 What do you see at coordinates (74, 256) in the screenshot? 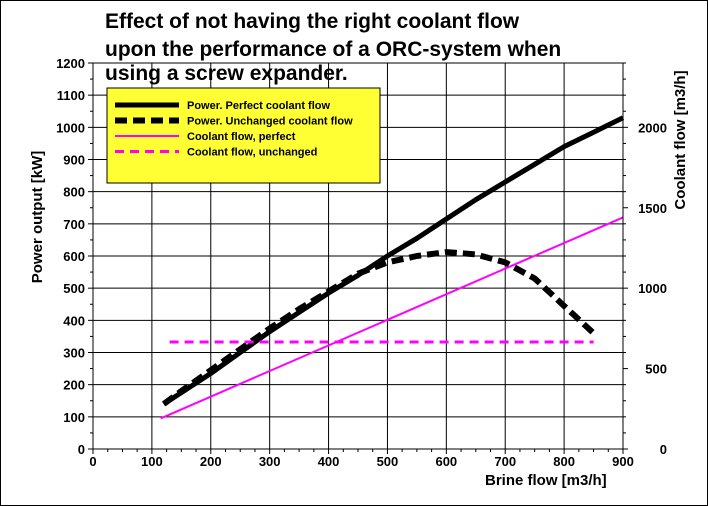
I see `y-tick-label: 600` at bounding box center [74, 256].